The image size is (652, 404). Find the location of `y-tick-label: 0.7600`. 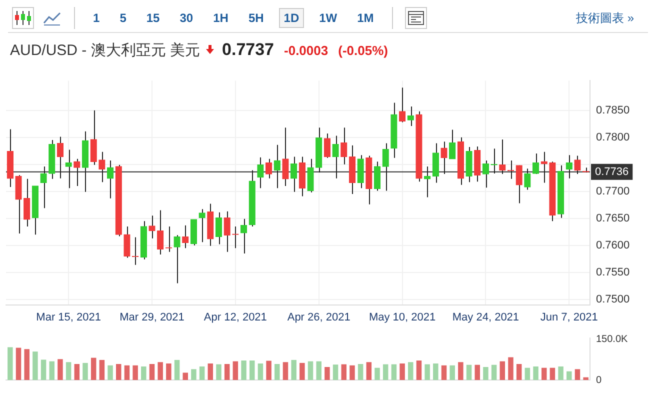

y-tick-label: 0.7600 is located at coordinates (613, 245).